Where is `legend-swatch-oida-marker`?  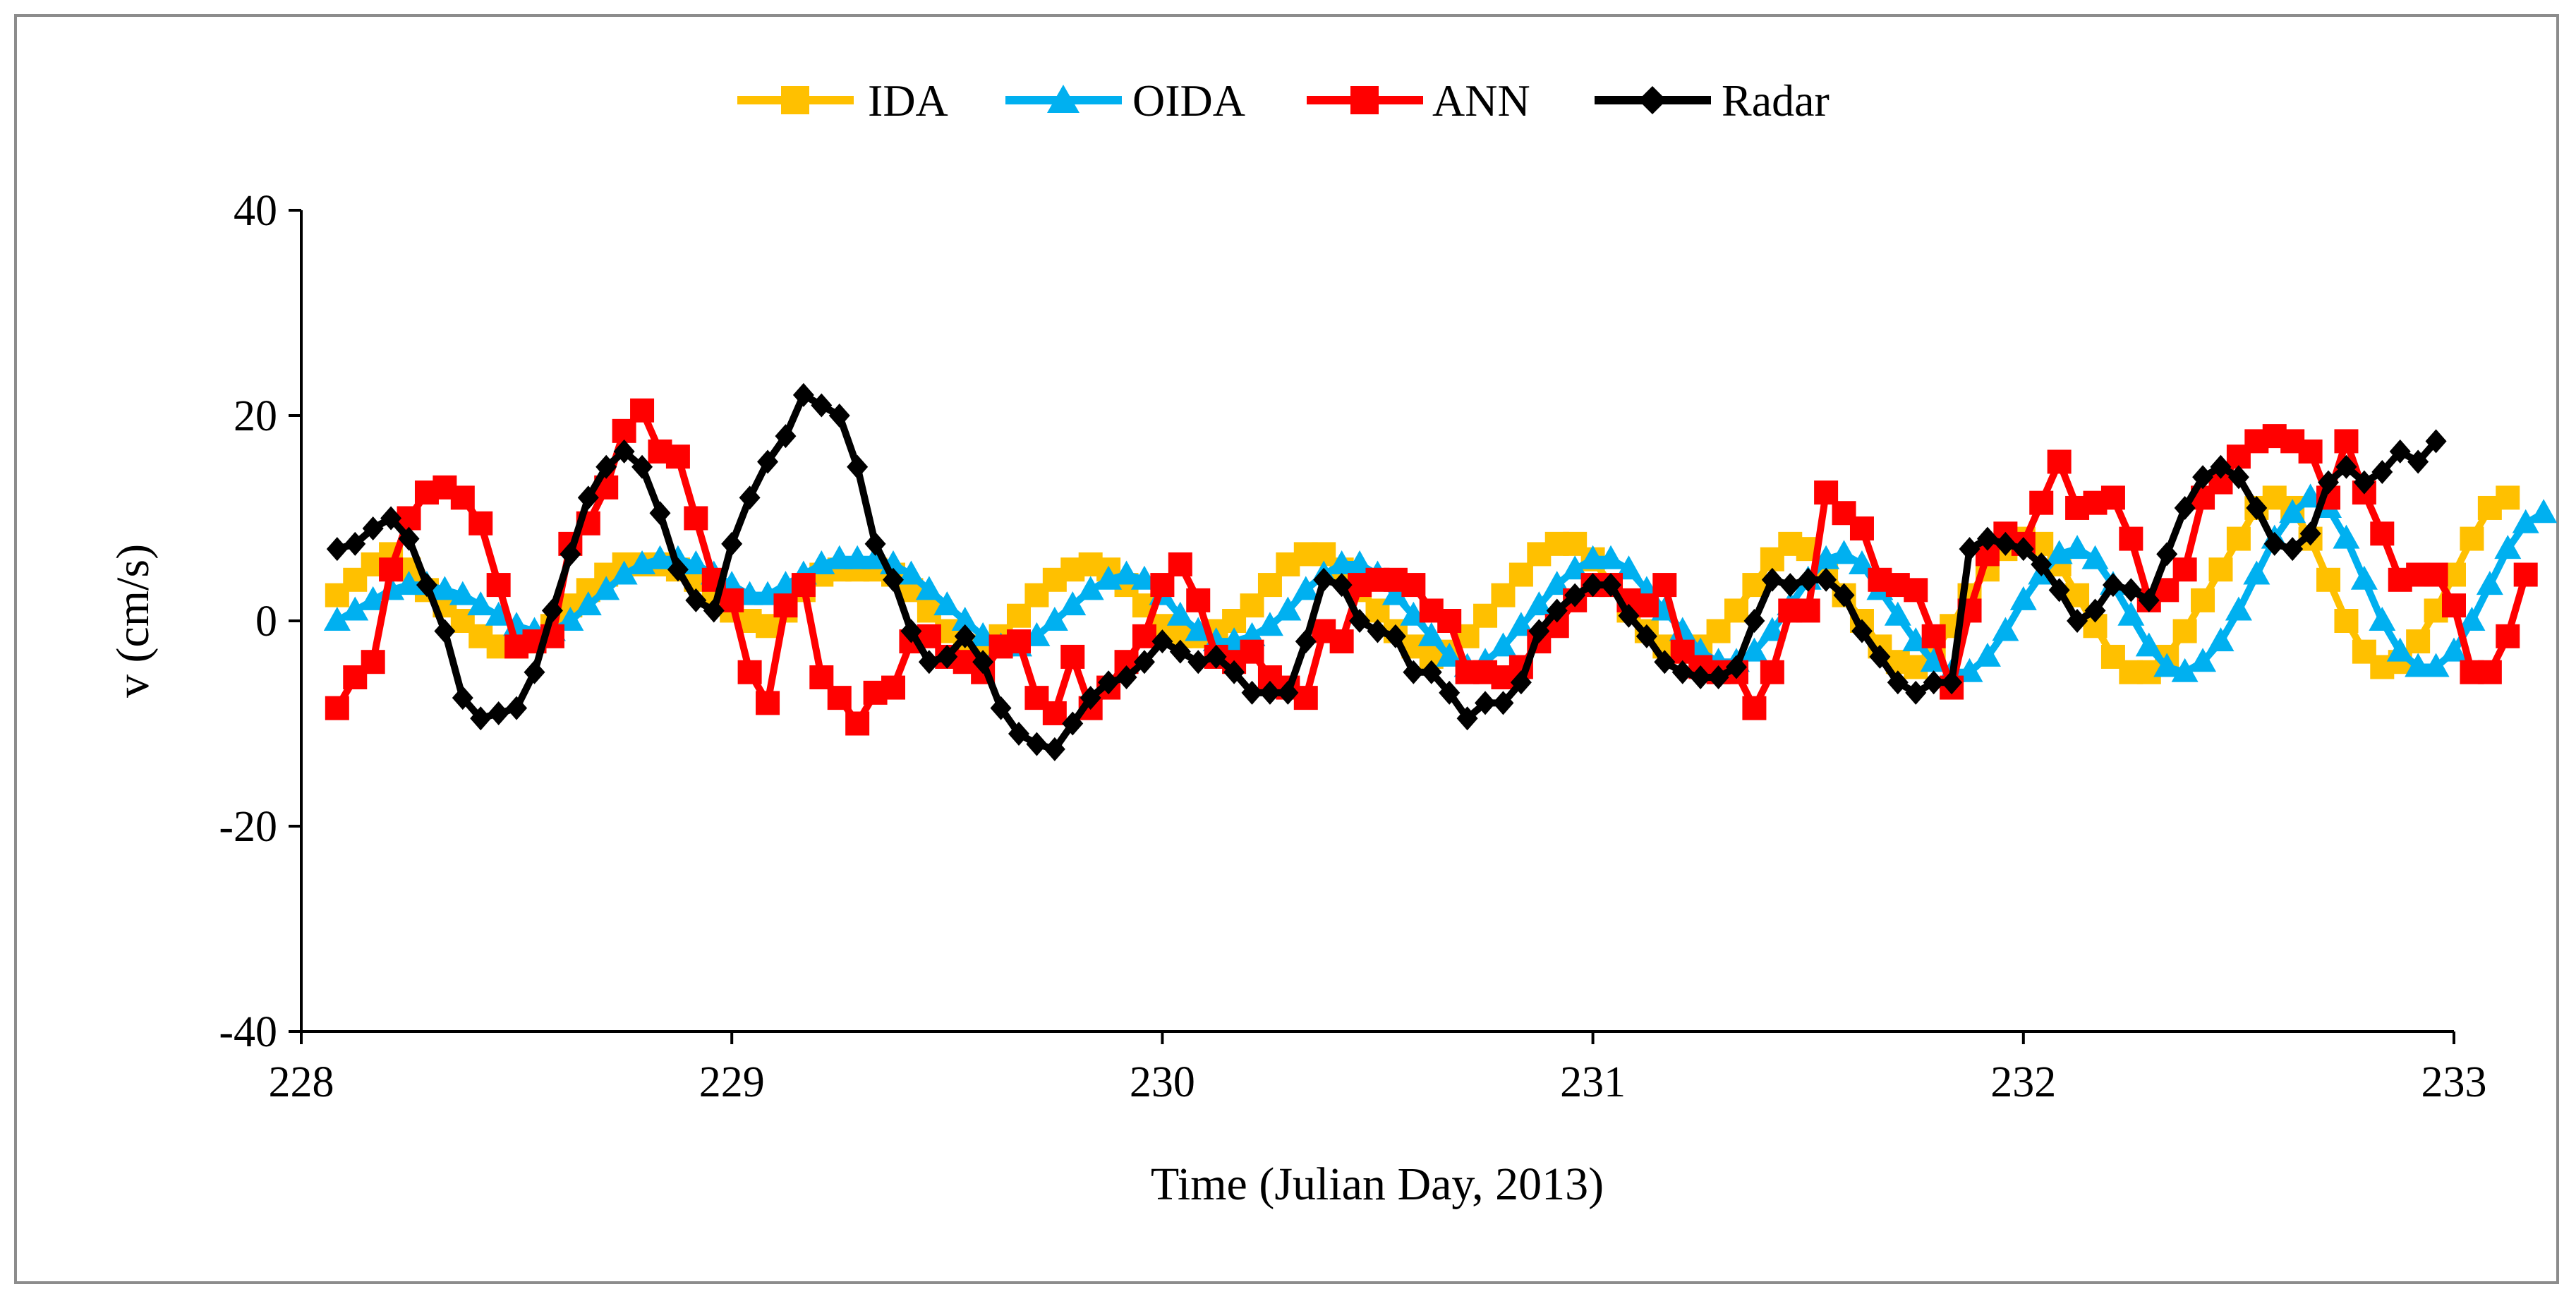
legend-swatch-oida-marker is located at coordinates (1064, 99).